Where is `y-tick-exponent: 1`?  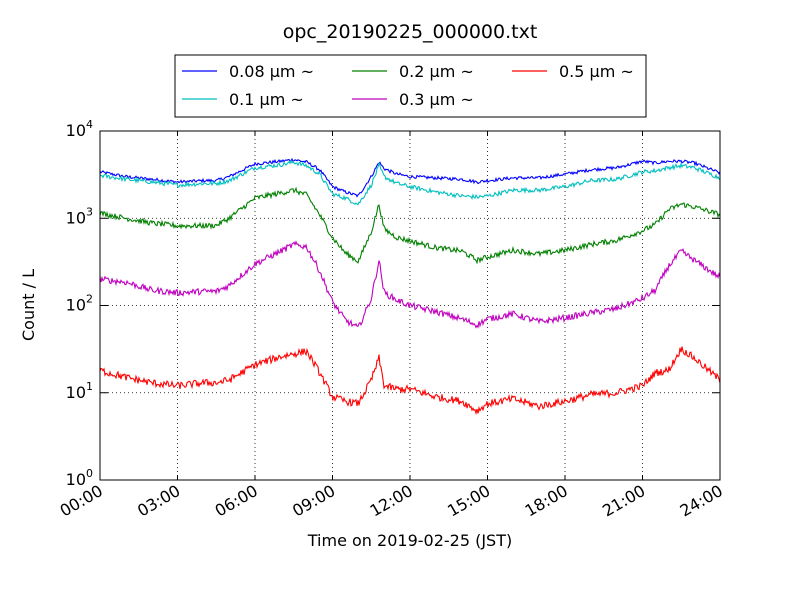
y-tick-exponent: 1 is located at coordinates (89, 386).